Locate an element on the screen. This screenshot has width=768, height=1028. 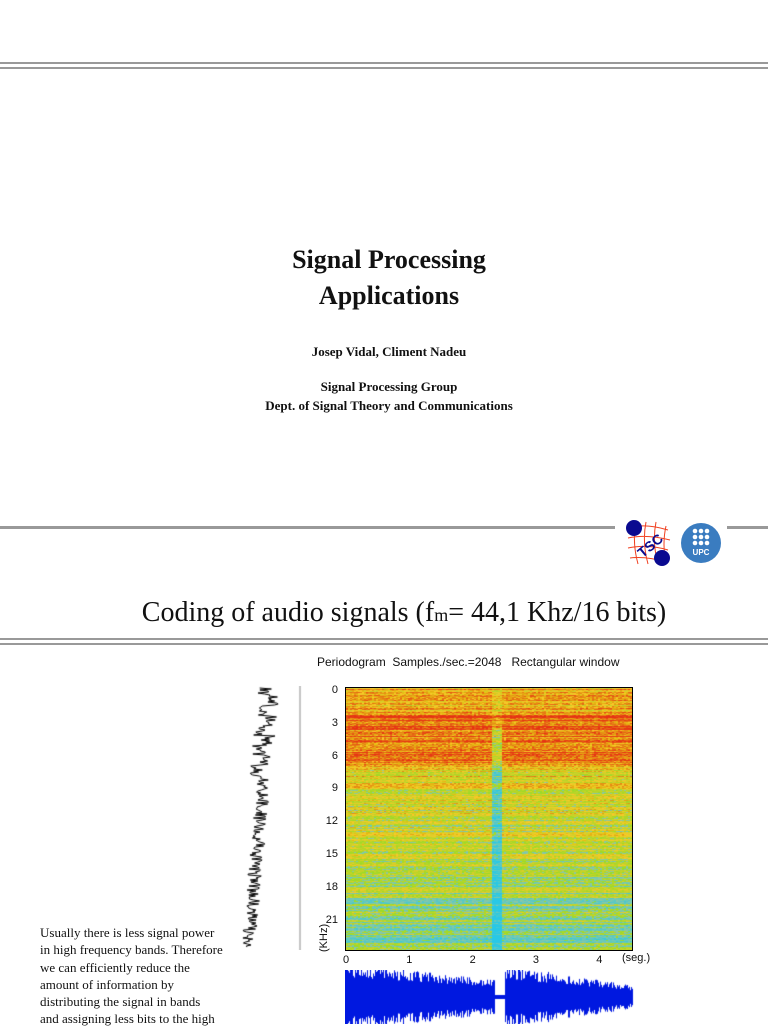
slide-separator-left is located at coordinates (307, 527).